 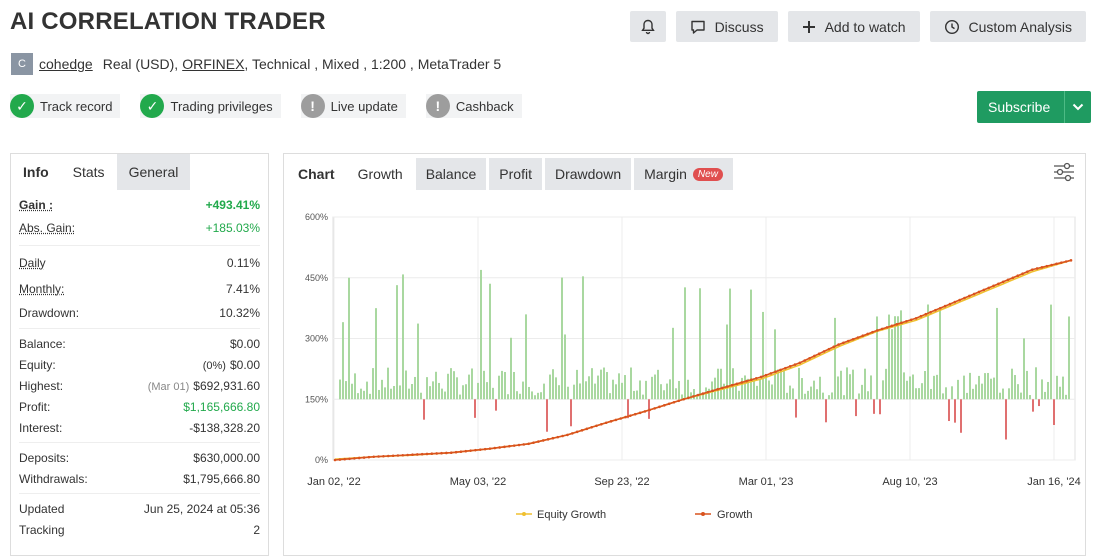 What do you see at coordinates (451, 174) in the screenshot?
I see `tab-balance: Balance` at bounding box center [451, 174].